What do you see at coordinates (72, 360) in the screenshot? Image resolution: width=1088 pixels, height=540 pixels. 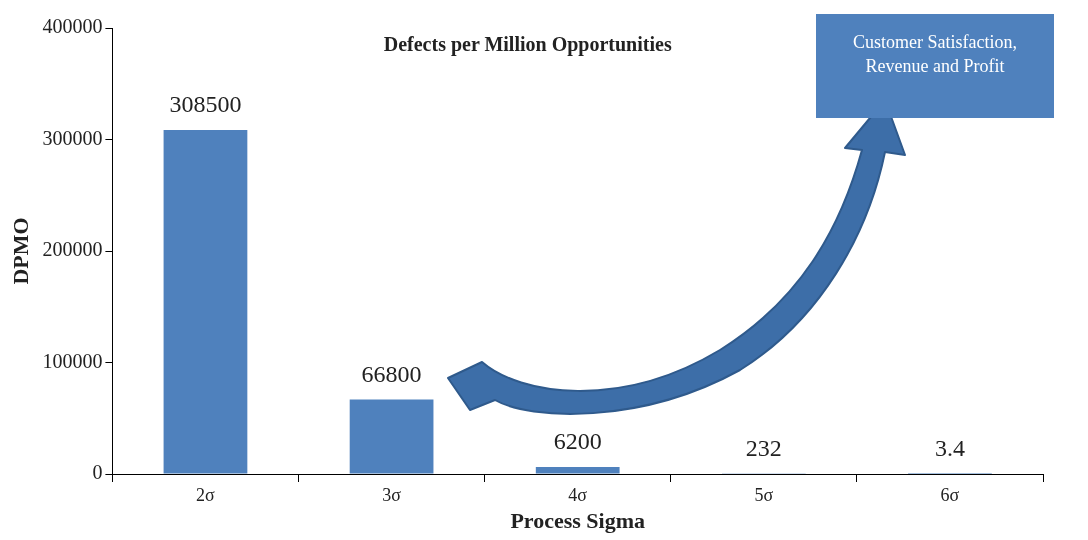 I see `y-tick-label: 100000` at bounding box center [72, 360].